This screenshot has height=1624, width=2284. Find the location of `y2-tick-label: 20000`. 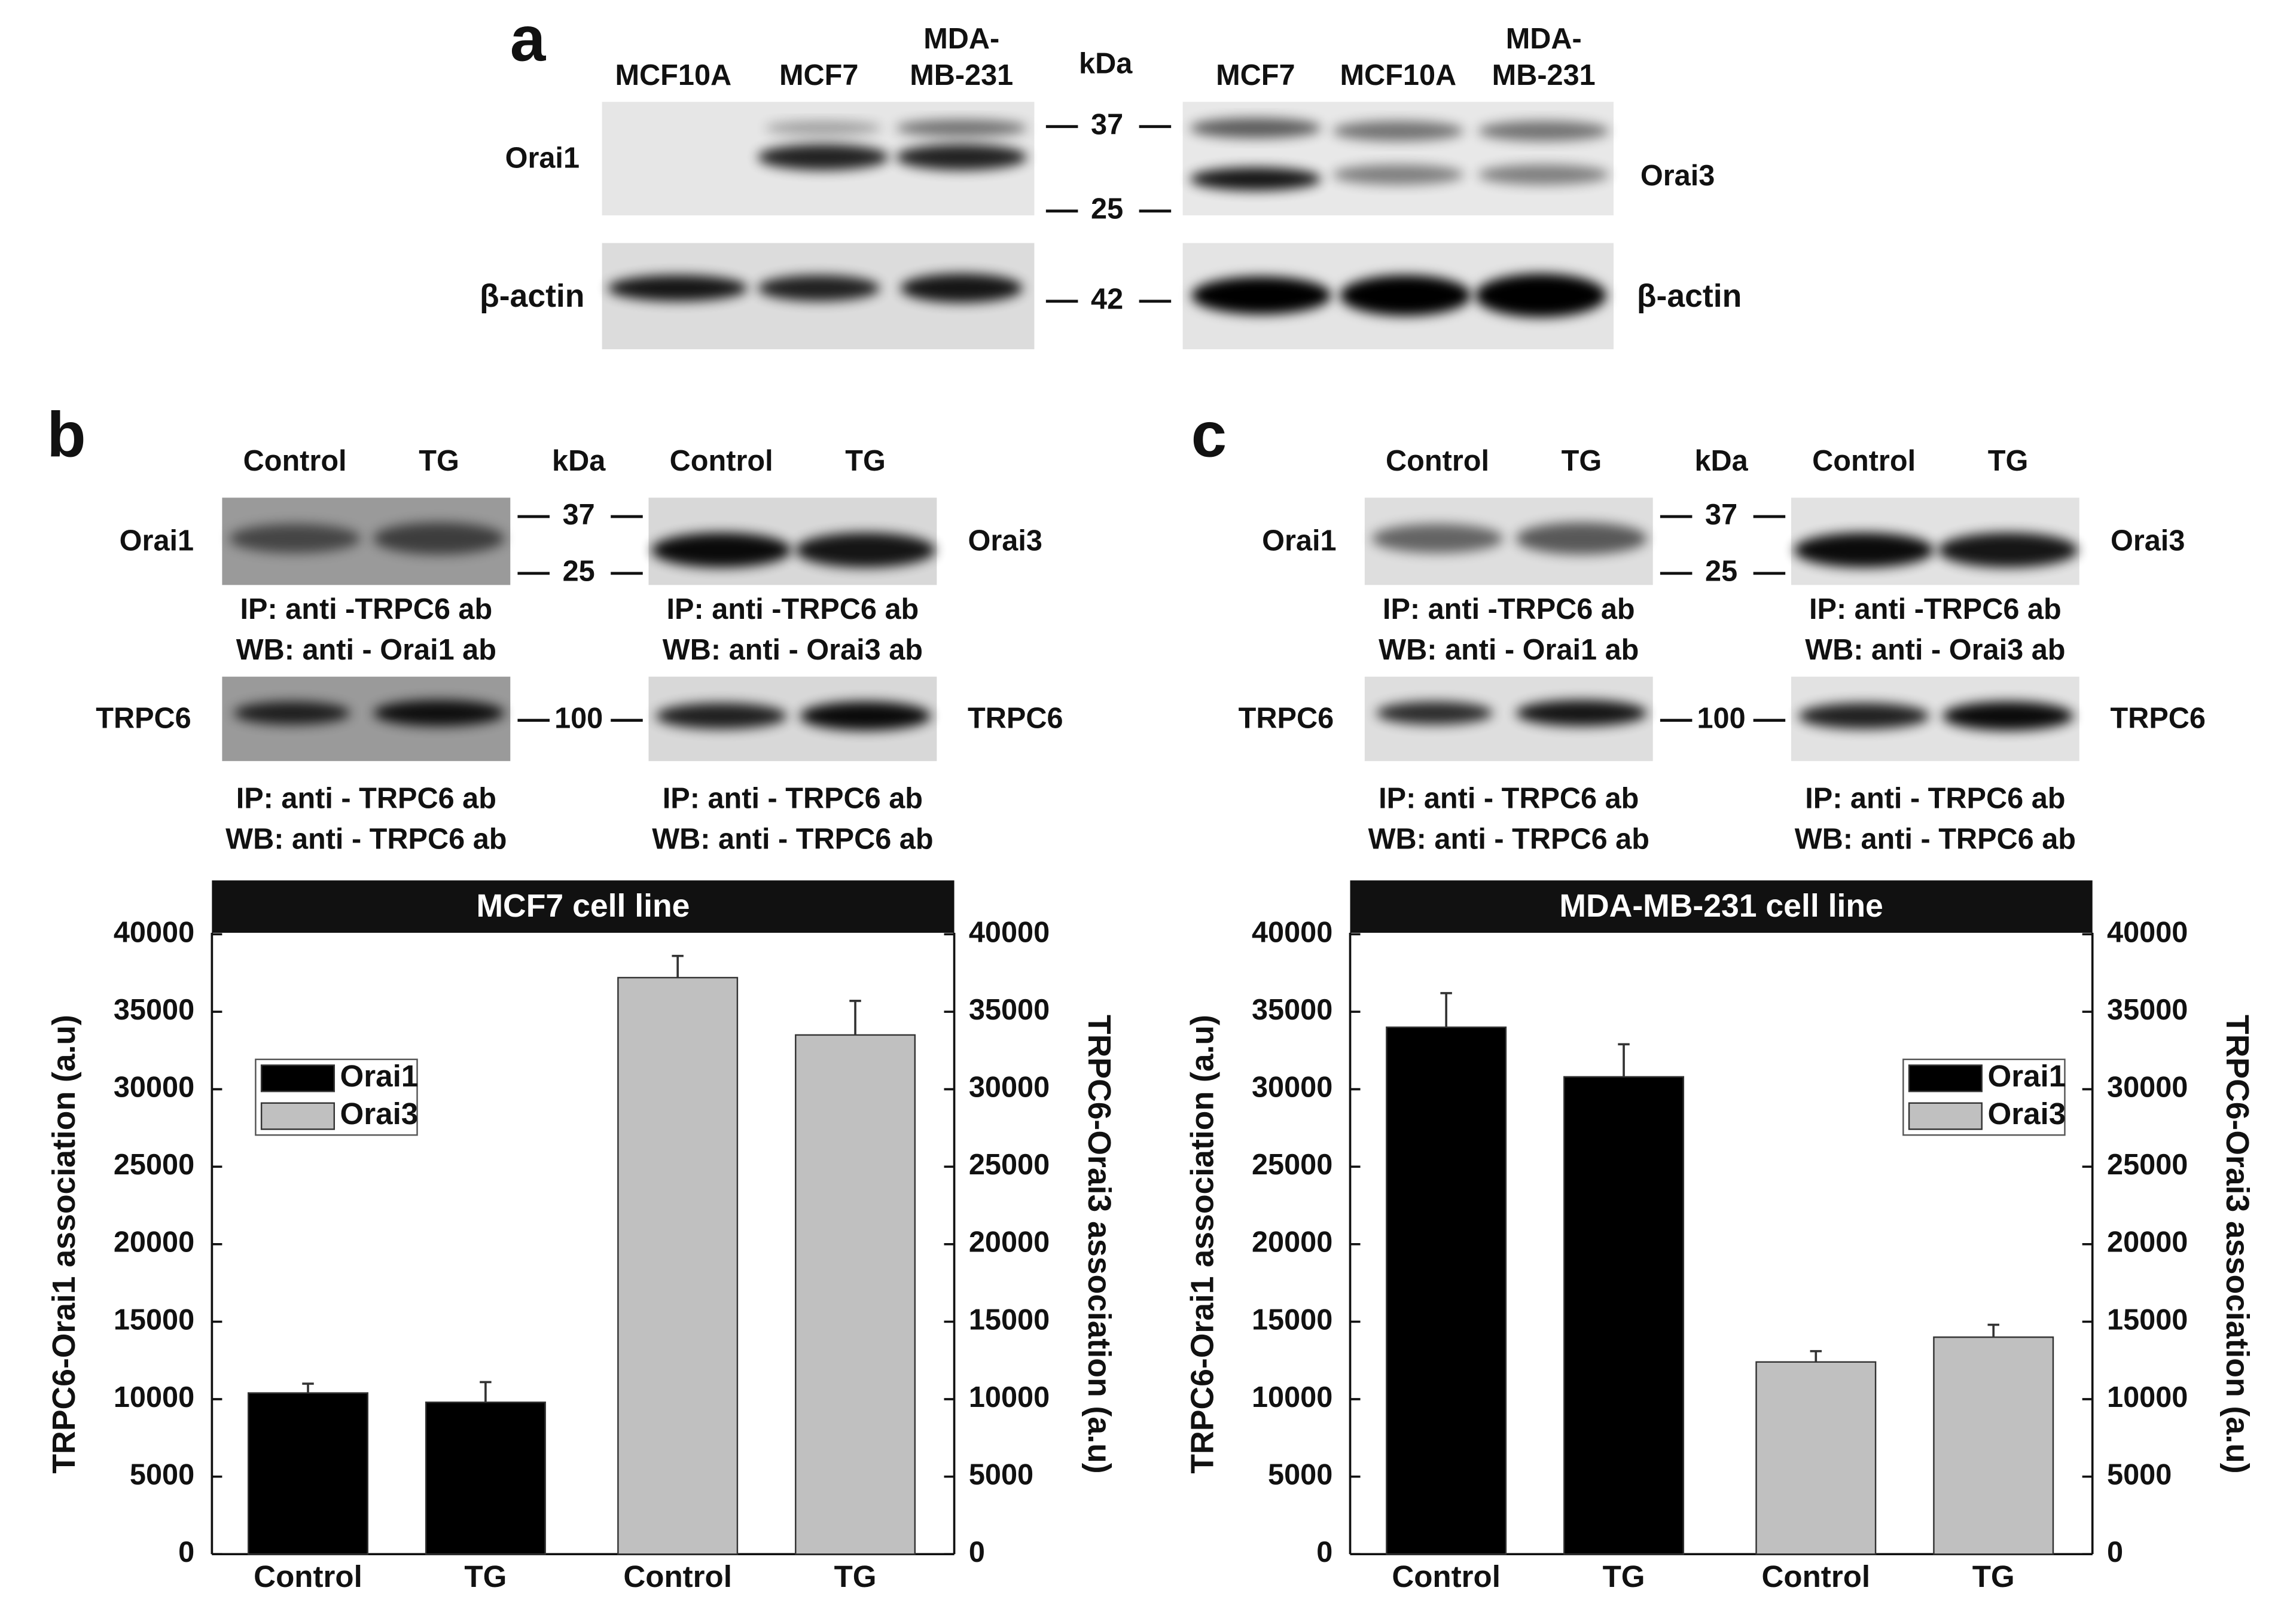

y2-tick-label: 20000 is located at coordinates (2147, 1242).